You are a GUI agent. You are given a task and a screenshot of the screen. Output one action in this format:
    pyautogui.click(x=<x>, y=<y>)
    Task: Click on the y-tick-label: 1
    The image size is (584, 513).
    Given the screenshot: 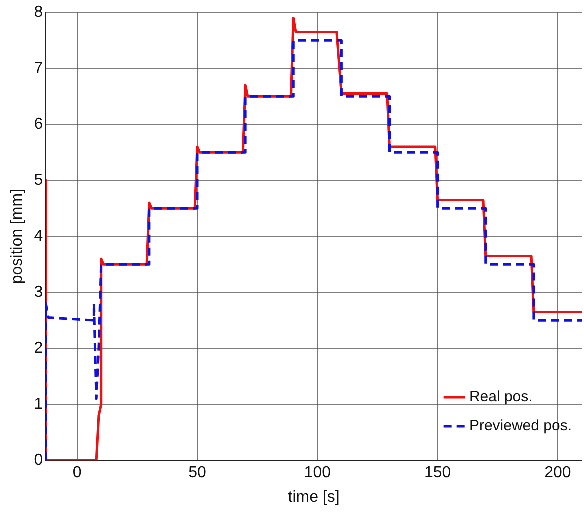 What is the action you would take?
    pyautogui.click(x=39, y=405)
    